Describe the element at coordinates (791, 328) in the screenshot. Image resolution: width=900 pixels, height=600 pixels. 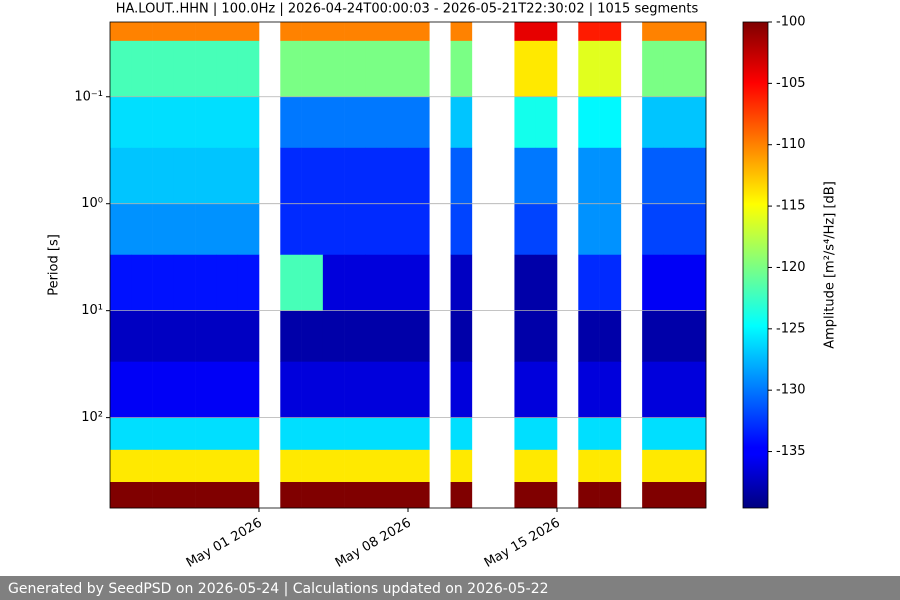
I see `colorbar-tick-label: -125` at that location.